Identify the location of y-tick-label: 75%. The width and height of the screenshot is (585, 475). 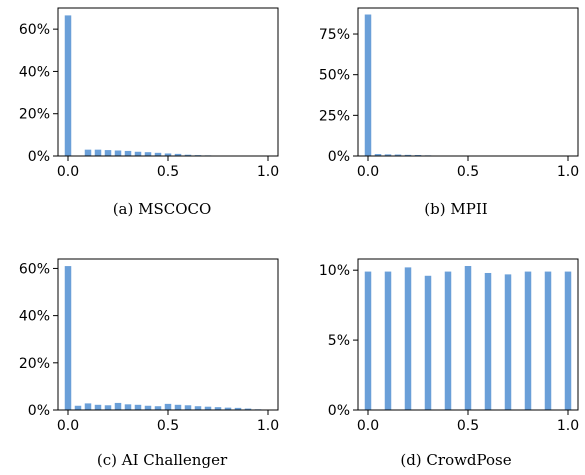
(334, 35).